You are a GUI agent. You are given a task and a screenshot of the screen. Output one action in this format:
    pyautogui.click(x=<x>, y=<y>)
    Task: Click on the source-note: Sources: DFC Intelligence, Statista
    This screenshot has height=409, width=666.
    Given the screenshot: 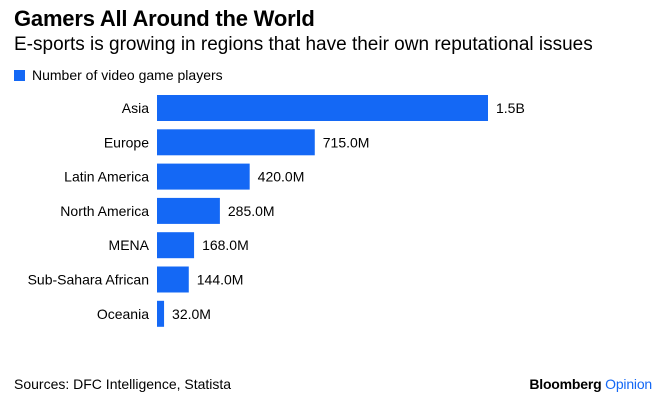 What is the action you would take?
    pyautogui.click(x=123, y=384)
    